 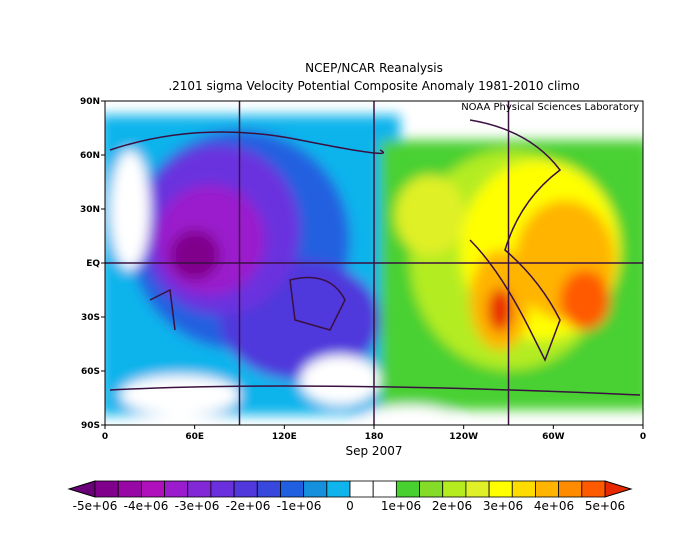 I want to click on lon-tick-label: 180, so click(x=374, y=437).